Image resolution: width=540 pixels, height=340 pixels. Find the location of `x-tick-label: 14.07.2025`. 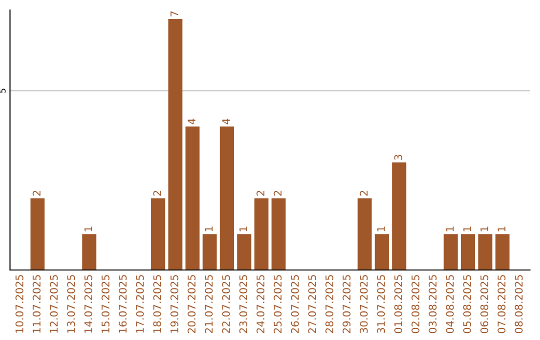

x-tick-label: 14.07.2025 is located at coordinates (88, 304).